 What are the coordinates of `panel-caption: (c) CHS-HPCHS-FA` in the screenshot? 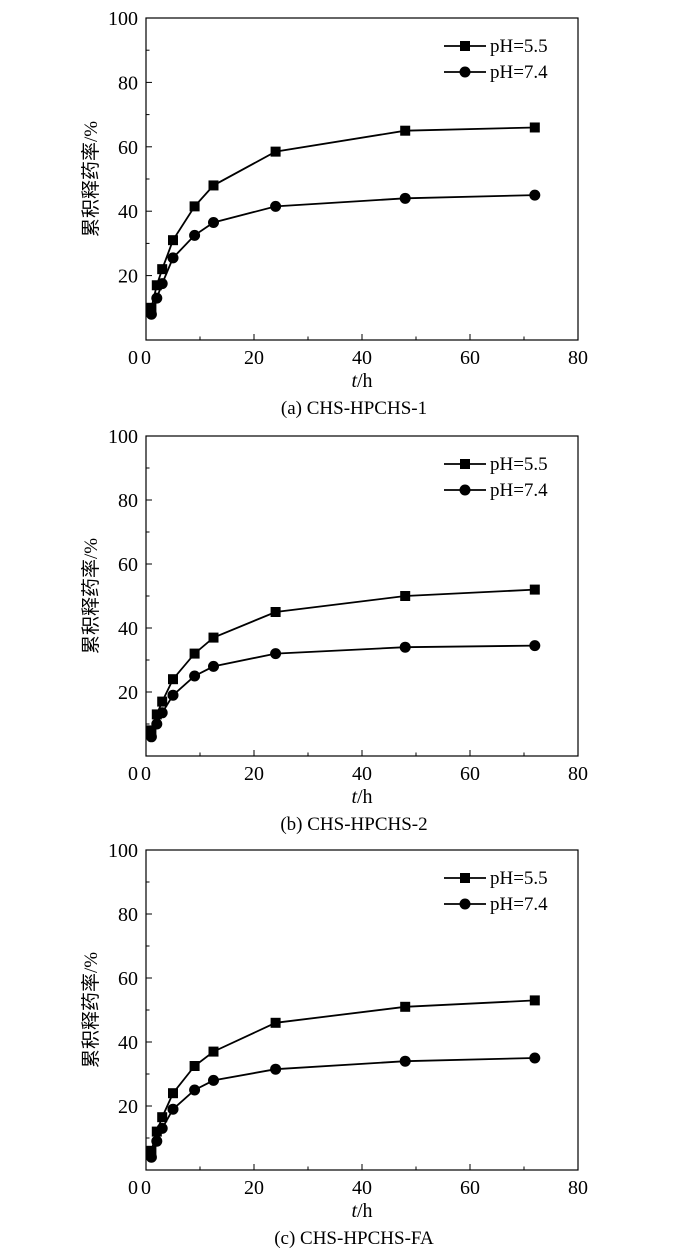 It's located at (354, 1238).